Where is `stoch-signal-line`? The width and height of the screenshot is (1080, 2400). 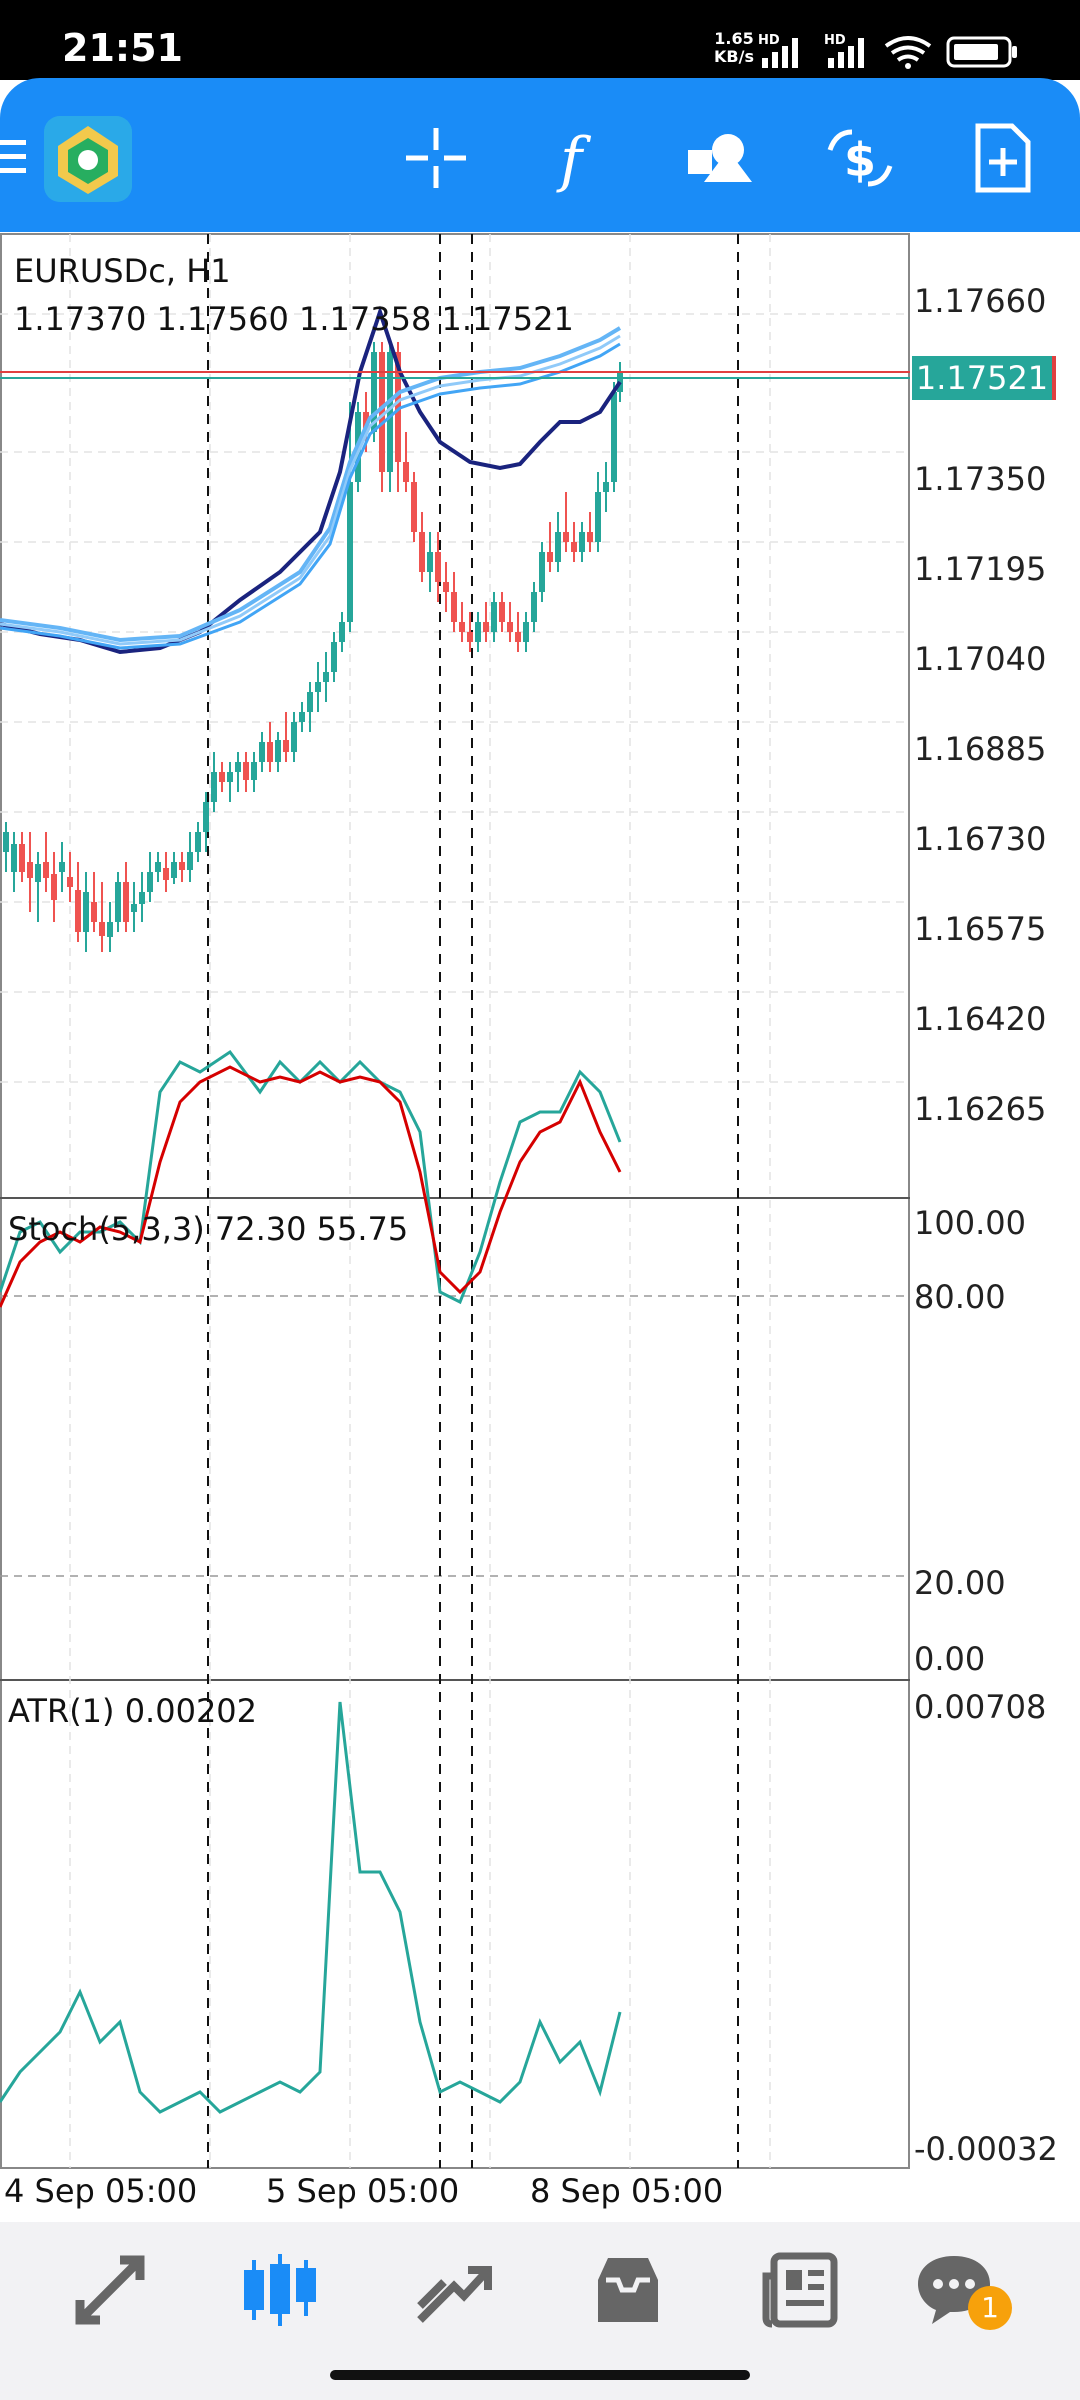 stoch-signal-line is located at coordinates (311, 1186).